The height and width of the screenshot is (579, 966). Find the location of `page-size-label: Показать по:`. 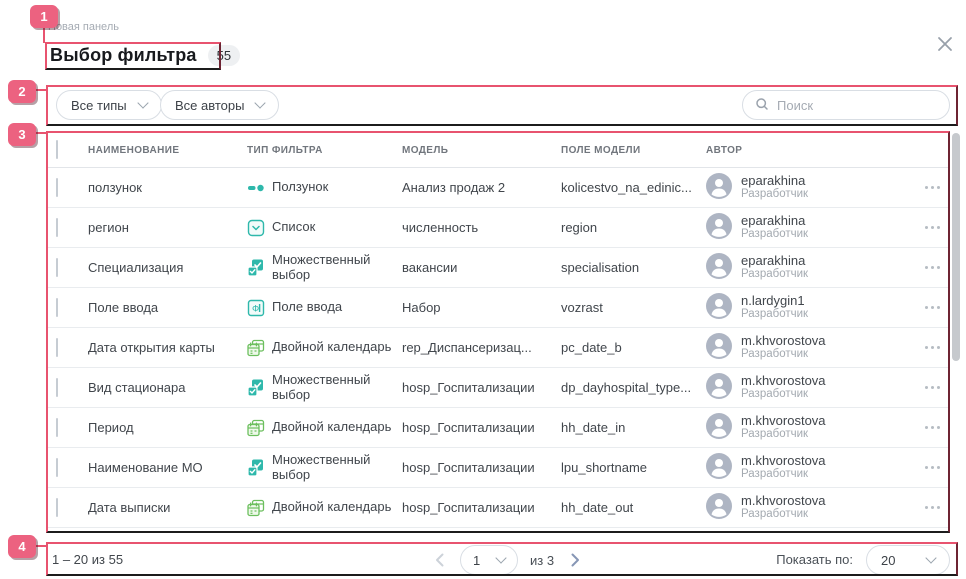

page-size-label: Показать по: is located at coordinates (814, 559).